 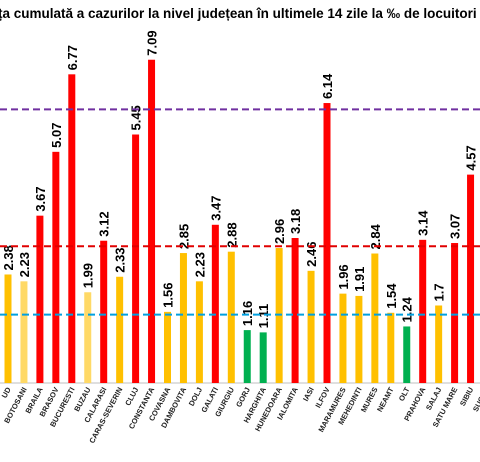 What do you see at coordinates (88, 275) in the screenshot?
I see `value-label: 1.99` at bounding box center [88, 275].